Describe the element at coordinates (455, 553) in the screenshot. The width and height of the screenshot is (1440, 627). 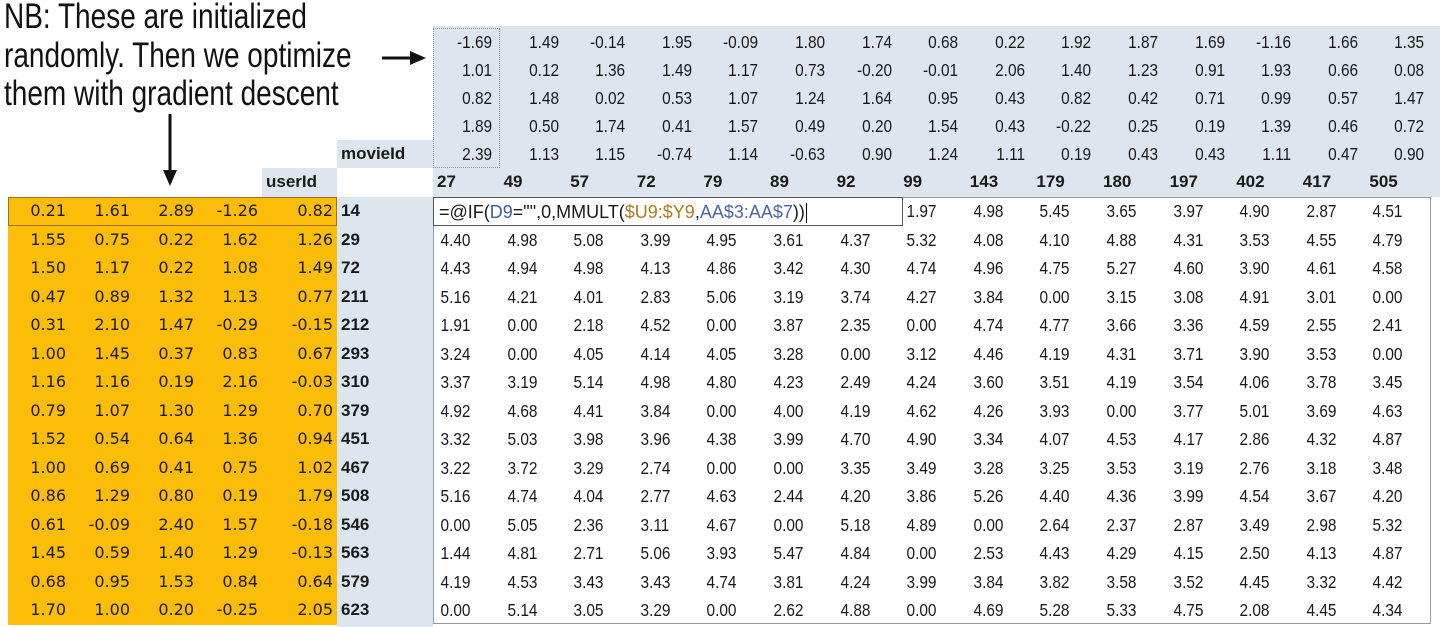
I see `prediction-cell: 1.44` at that location.